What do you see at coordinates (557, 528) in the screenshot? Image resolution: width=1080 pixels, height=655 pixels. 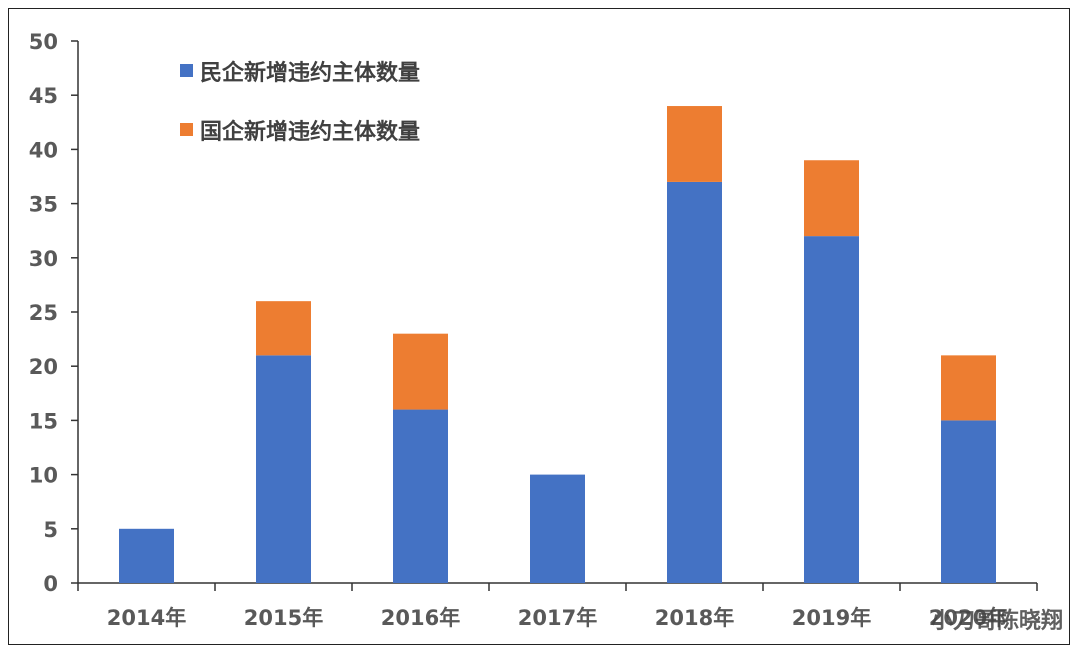 I see `bar-private-2017年` at bounding box center [557, 528].